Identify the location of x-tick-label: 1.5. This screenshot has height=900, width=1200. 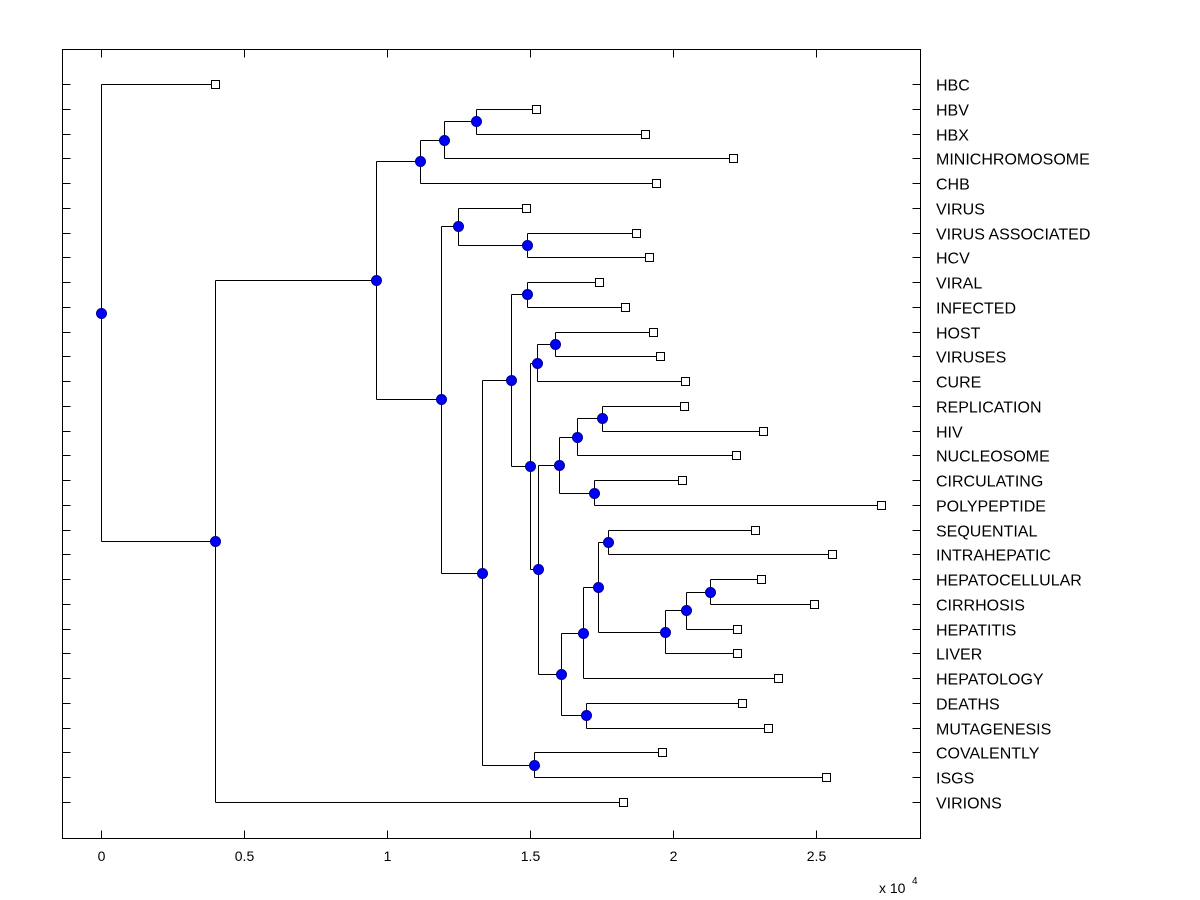
(531, 856).